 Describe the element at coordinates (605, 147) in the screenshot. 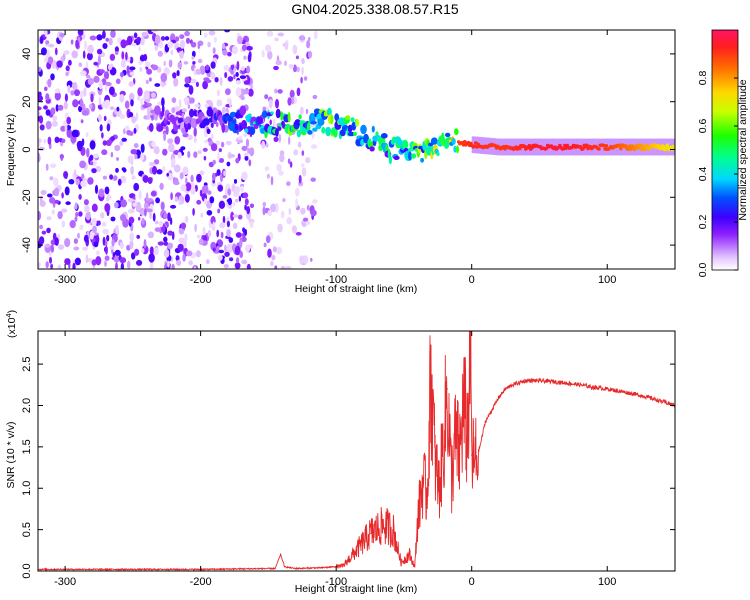

I see `ridge-halo` at that location.